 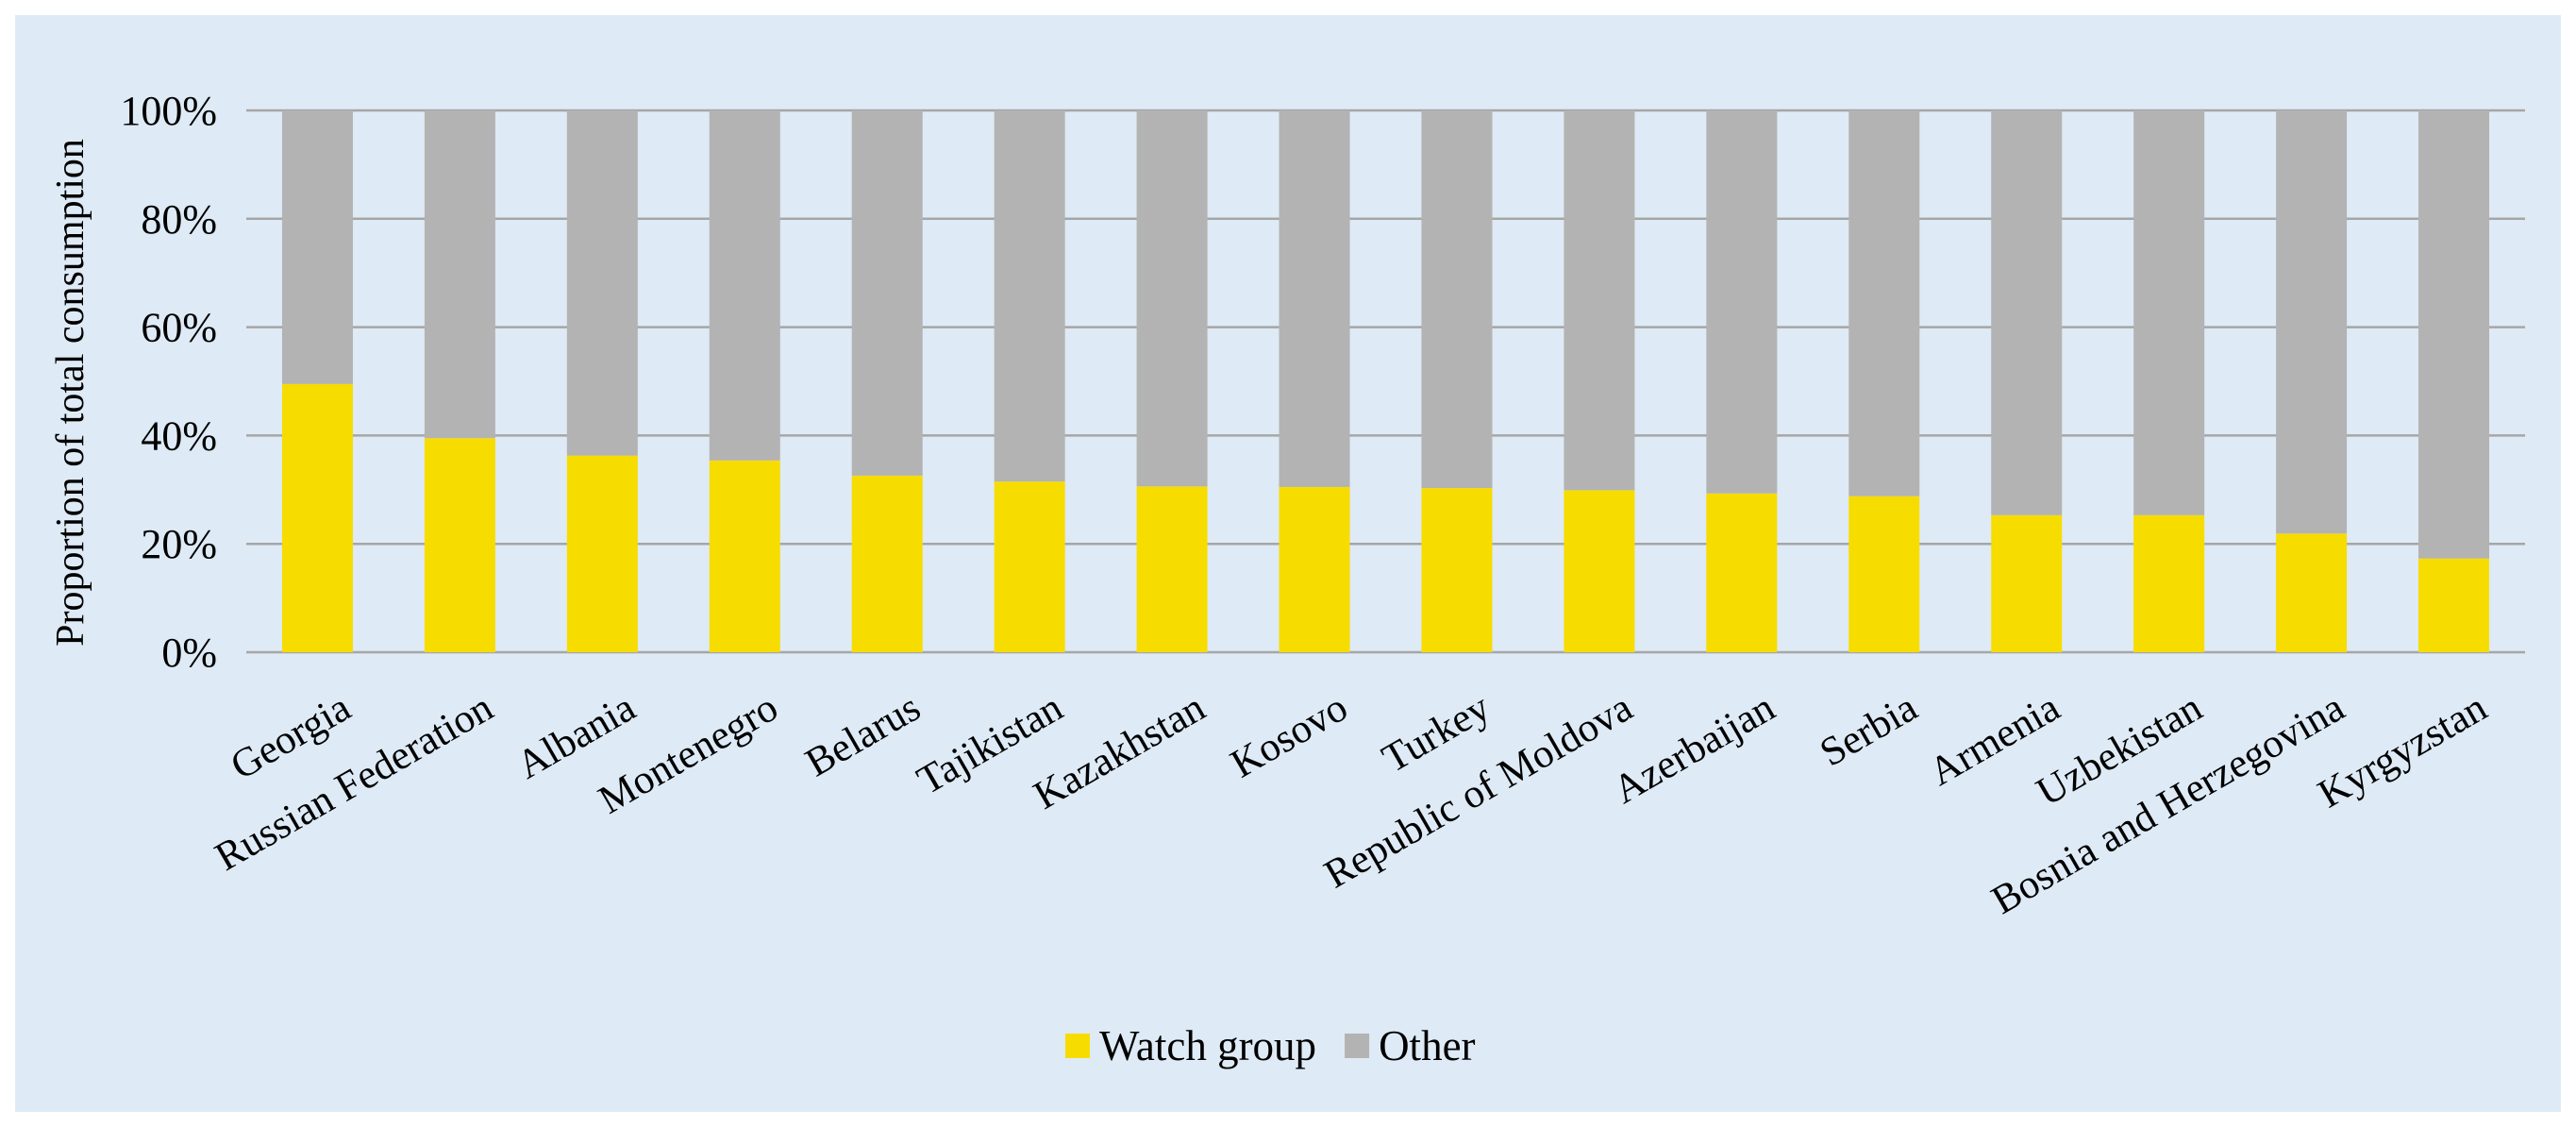 I want to click on category-label: Belarus, so click(x=863, y=735).